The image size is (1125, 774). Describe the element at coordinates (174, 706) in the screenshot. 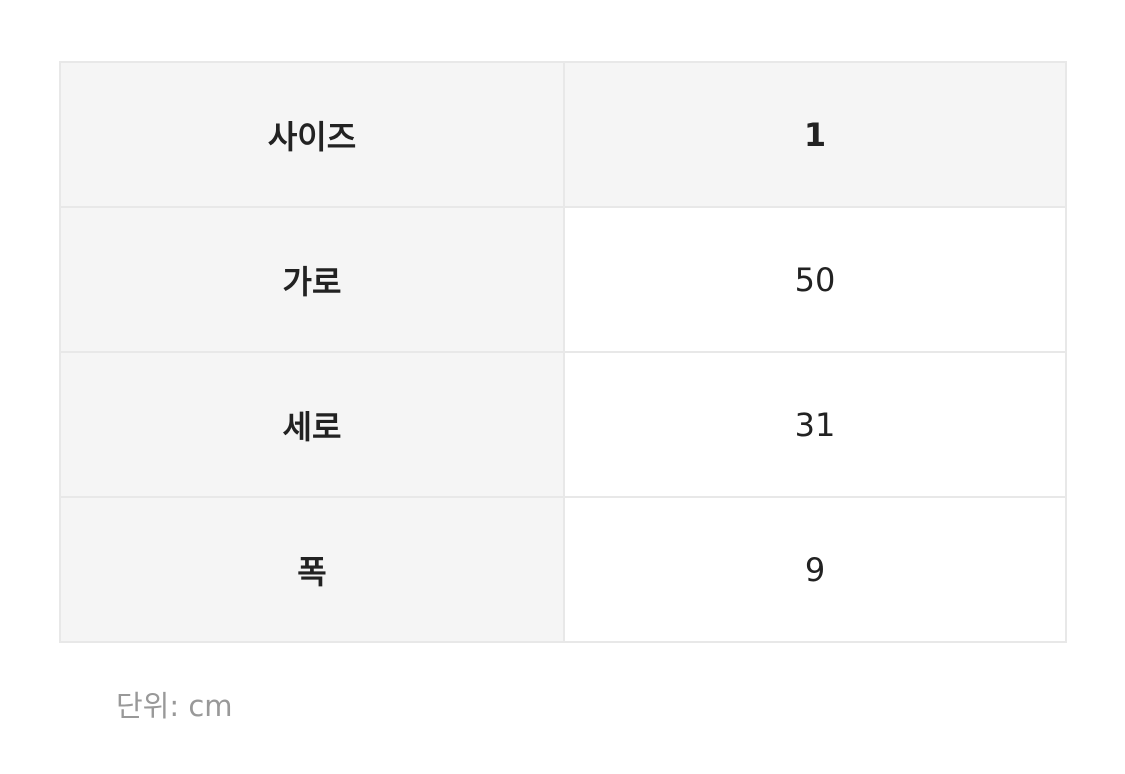

I see `unit-note: 단위: cm` at that location.